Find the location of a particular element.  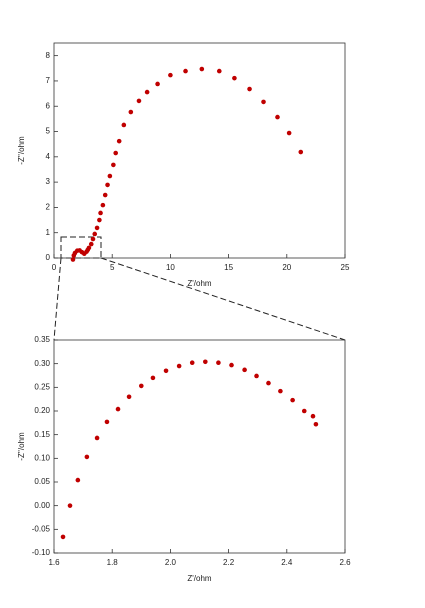

y-tick-label: -0.05 is located at coordinates (41, 528).